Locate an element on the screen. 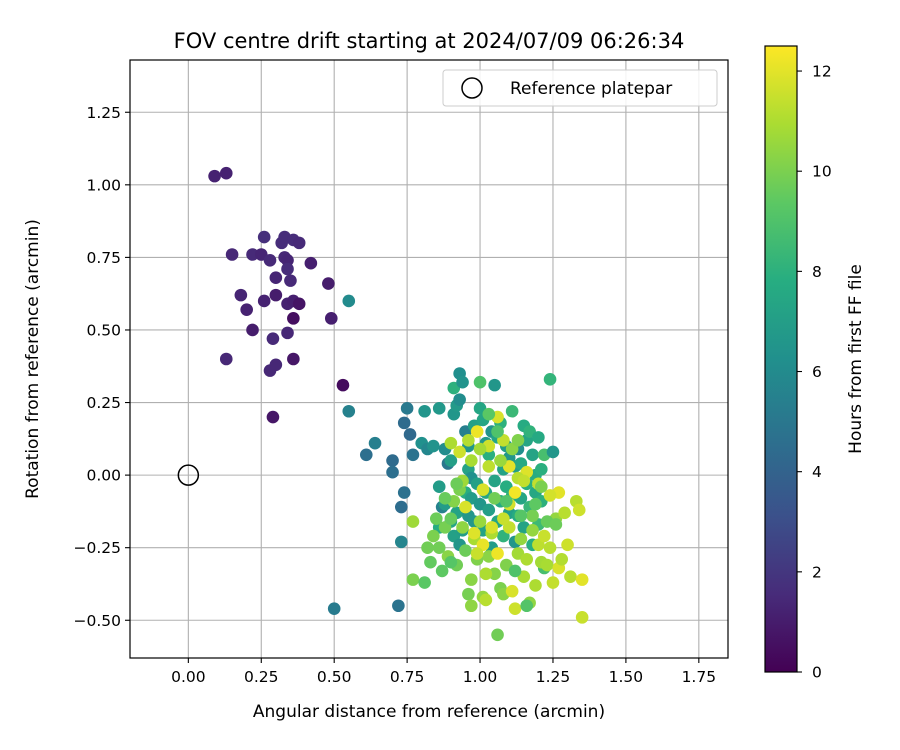  colorbar-tick-label: 6 is located at coordinates (817, 372).